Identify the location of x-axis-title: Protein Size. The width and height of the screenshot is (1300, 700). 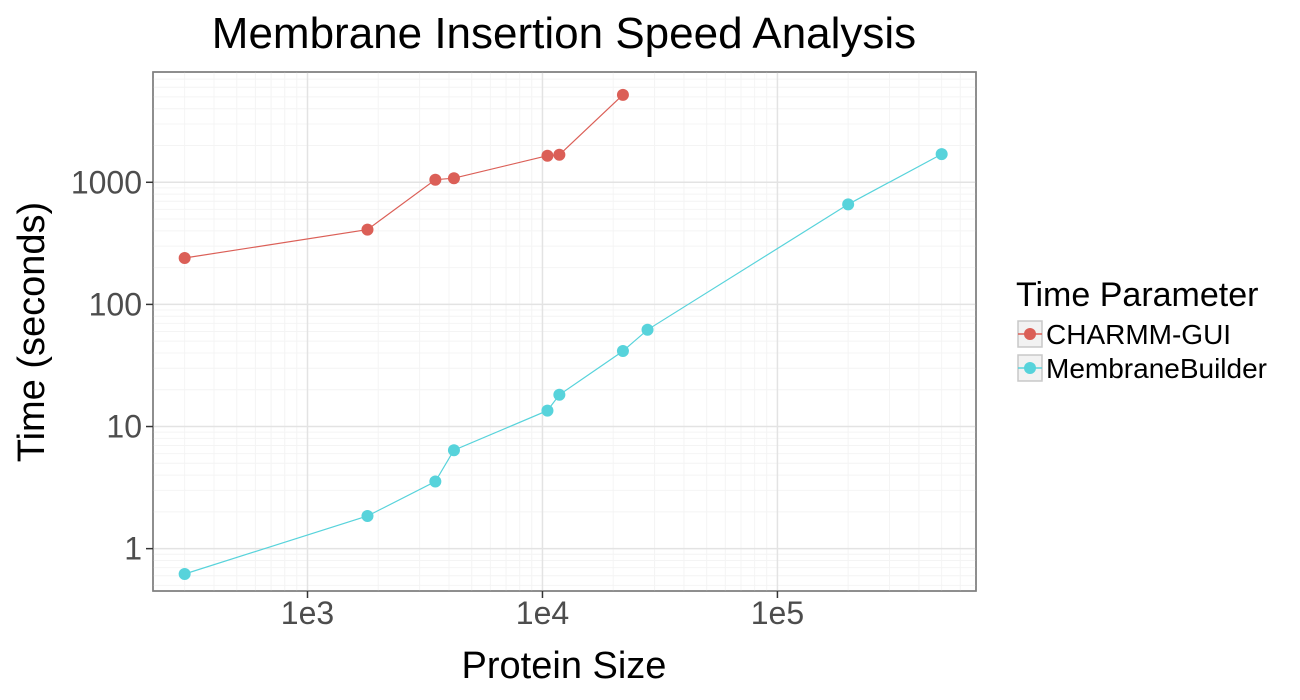
(564, 666).